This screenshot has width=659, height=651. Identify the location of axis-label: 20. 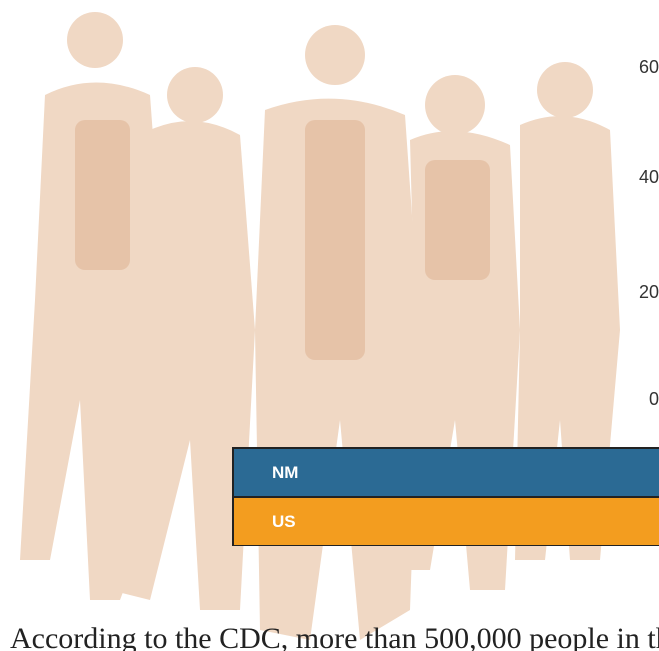
(649, 292).